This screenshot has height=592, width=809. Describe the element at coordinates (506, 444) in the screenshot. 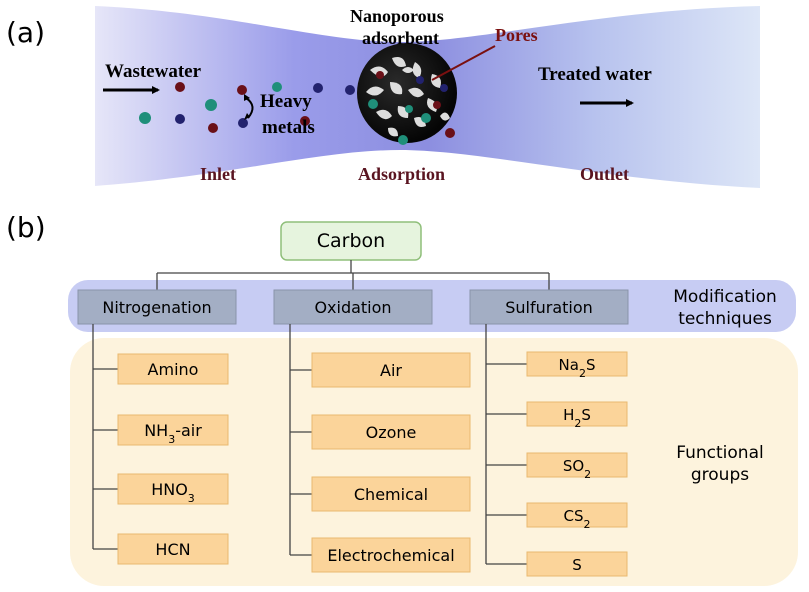

I see `sulfuration-connectors` at that location.